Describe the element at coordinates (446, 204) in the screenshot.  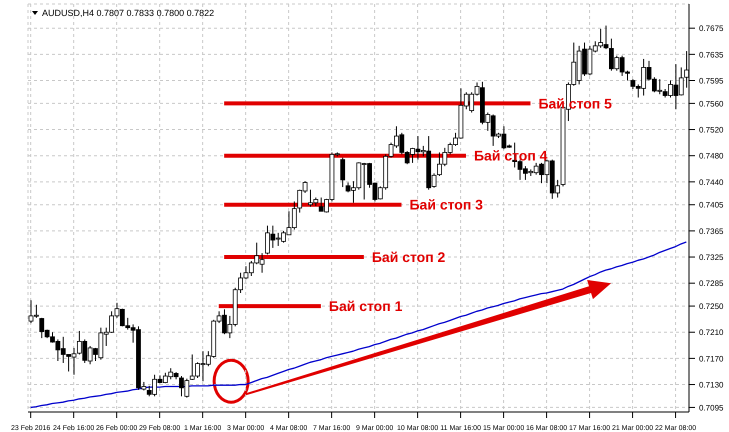
I see `series-label: Бай стоп 3` at that location.